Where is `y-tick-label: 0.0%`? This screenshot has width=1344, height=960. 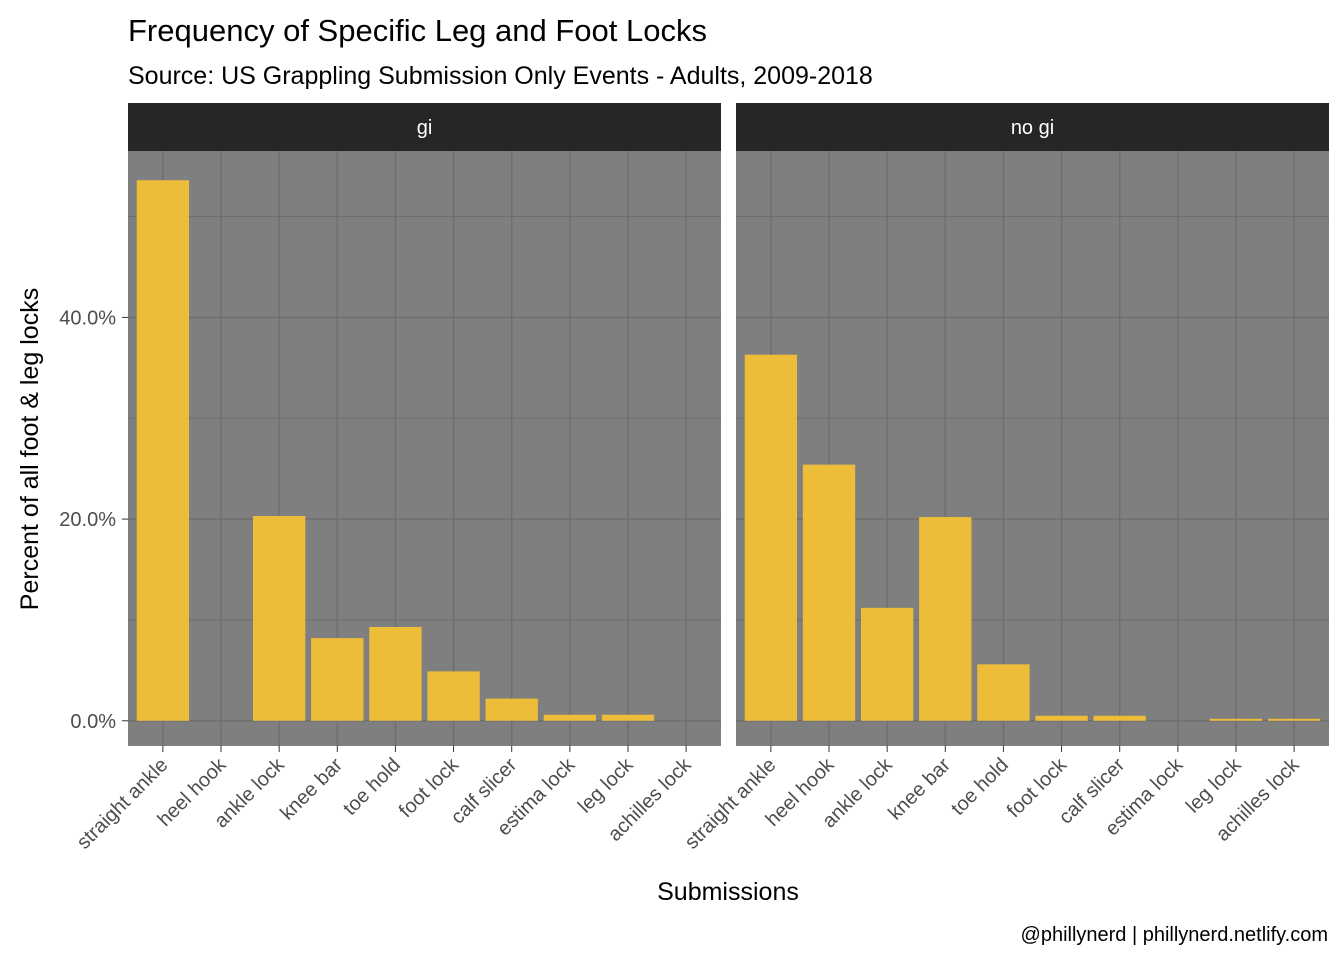
y-tick-label: 0.0% is located at coordinates (93, 722).